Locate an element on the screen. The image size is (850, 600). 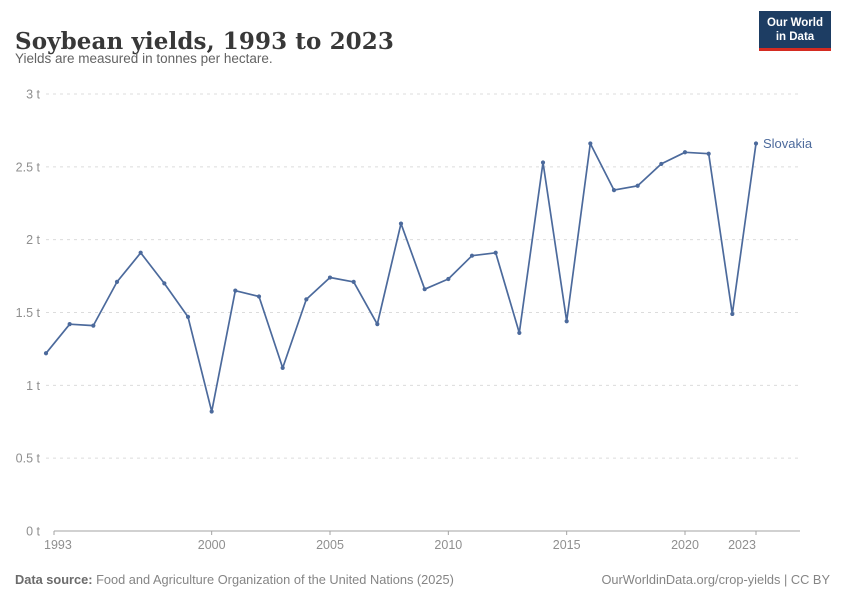
svg-text: 2023 is located at coordinates (742, 545).